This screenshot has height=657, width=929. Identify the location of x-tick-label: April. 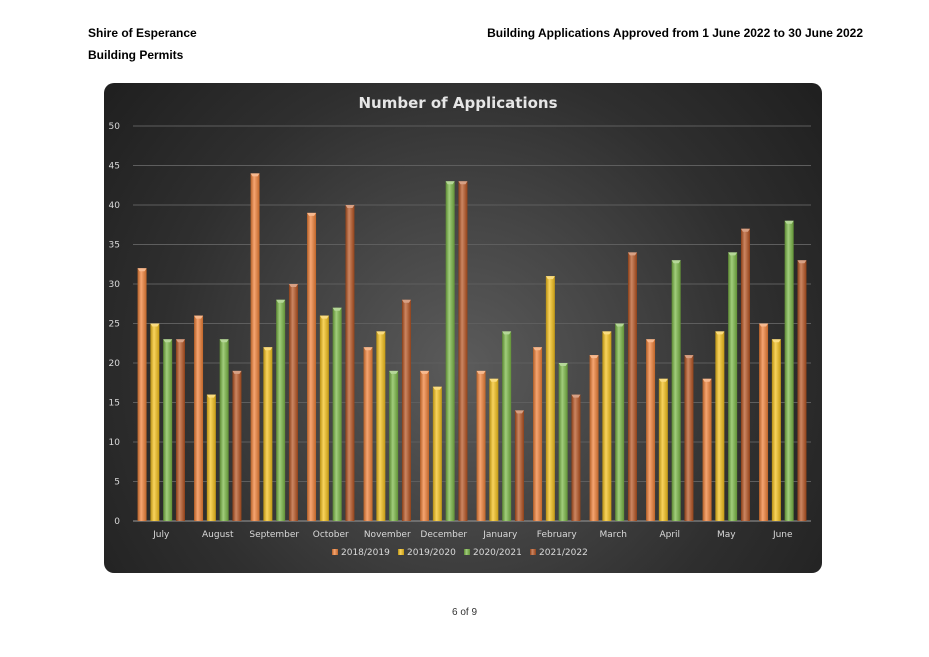
(669, 535).